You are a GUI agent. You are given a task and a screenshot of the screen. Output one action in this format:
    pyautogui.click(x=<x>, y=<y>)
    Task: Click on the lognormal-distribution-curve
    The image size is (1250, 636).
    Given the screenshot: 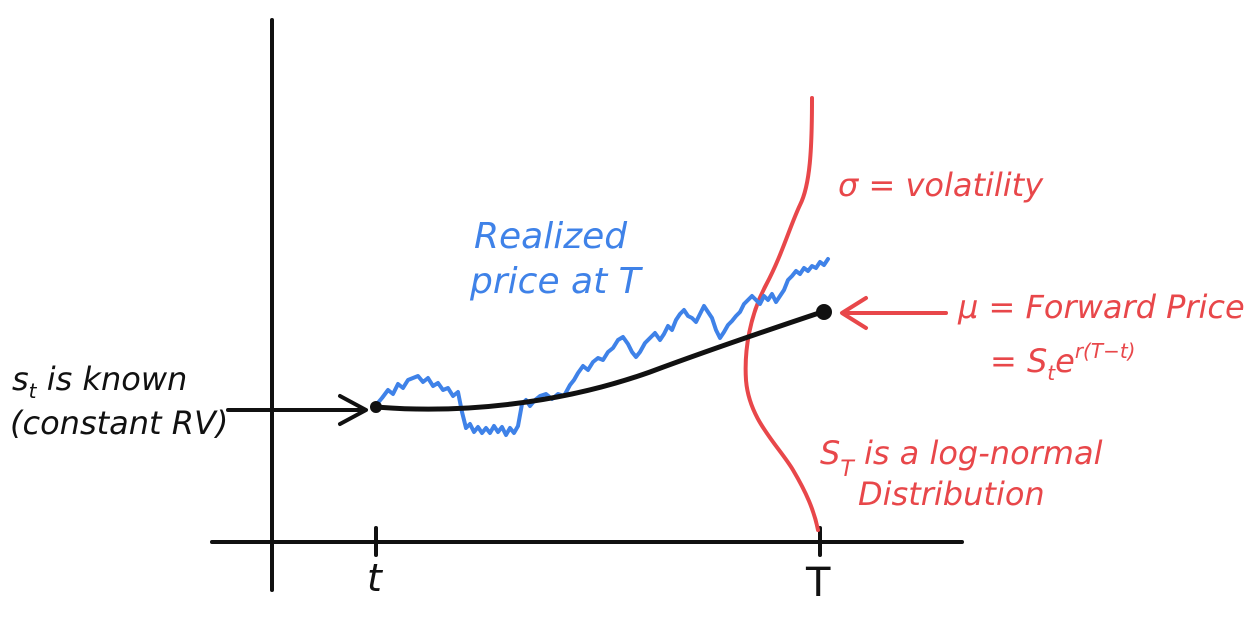 What is the action you would take?
    pyautogui.click(x=781, y=314)
    